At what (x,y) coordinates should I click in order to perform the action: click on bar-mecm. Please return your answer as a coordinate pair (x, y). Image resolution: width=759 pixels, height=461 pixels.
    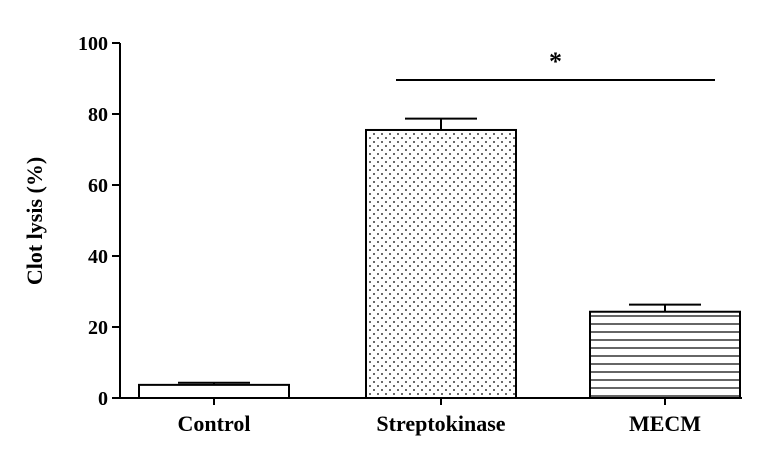
    Looking at the image, I should click on (665, 354).